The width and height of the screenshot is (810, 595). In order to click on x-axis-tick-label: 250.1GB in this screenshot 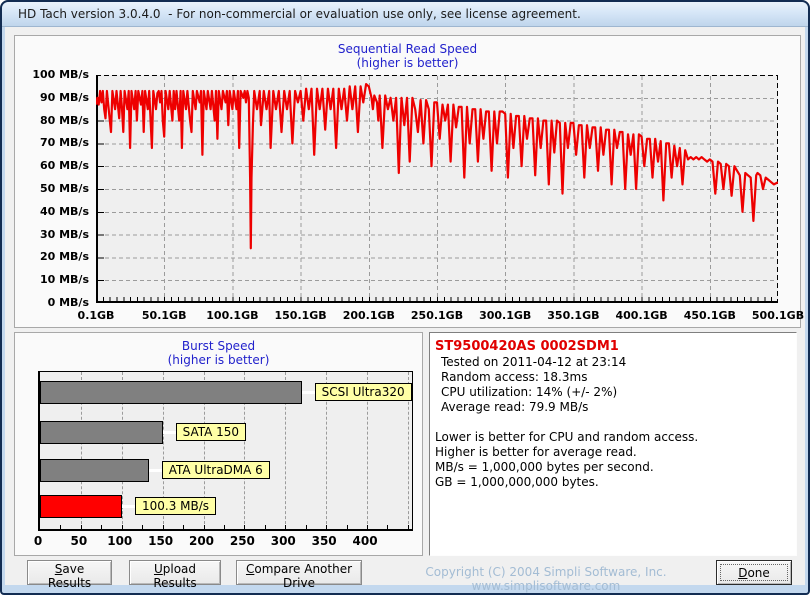, I will do `click(437, 315)`.